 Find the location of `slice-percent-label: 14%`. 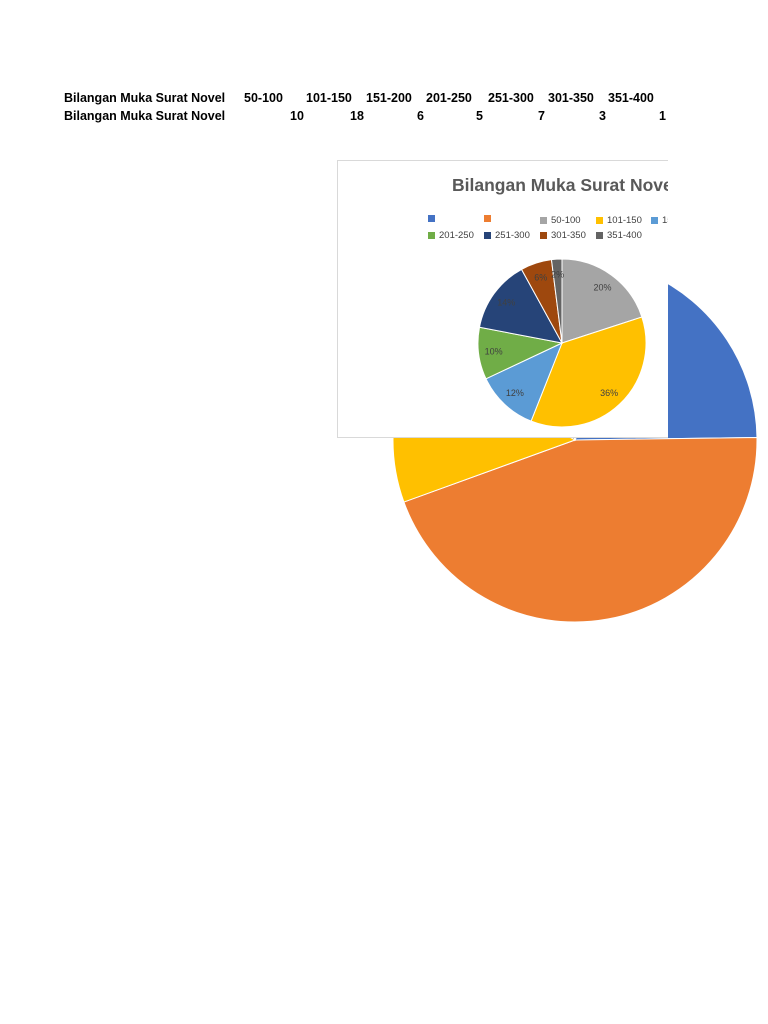

slice-percent-label: 14% is located at coordinates (506, 303).